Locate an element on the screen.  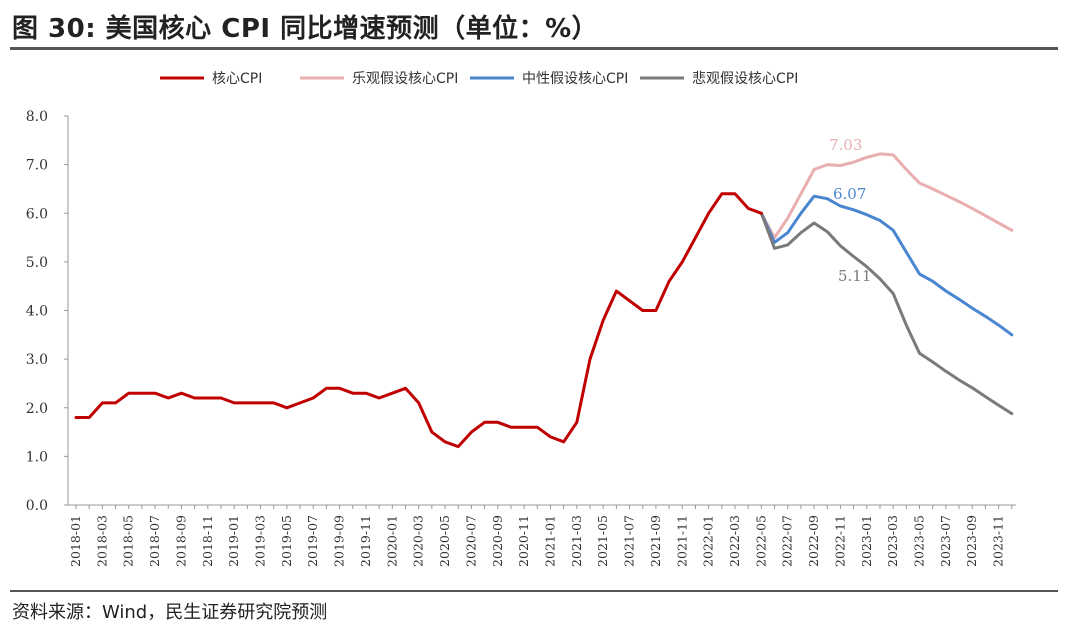
y-tick-label: 1.0 is located at coordinates (37, 457).